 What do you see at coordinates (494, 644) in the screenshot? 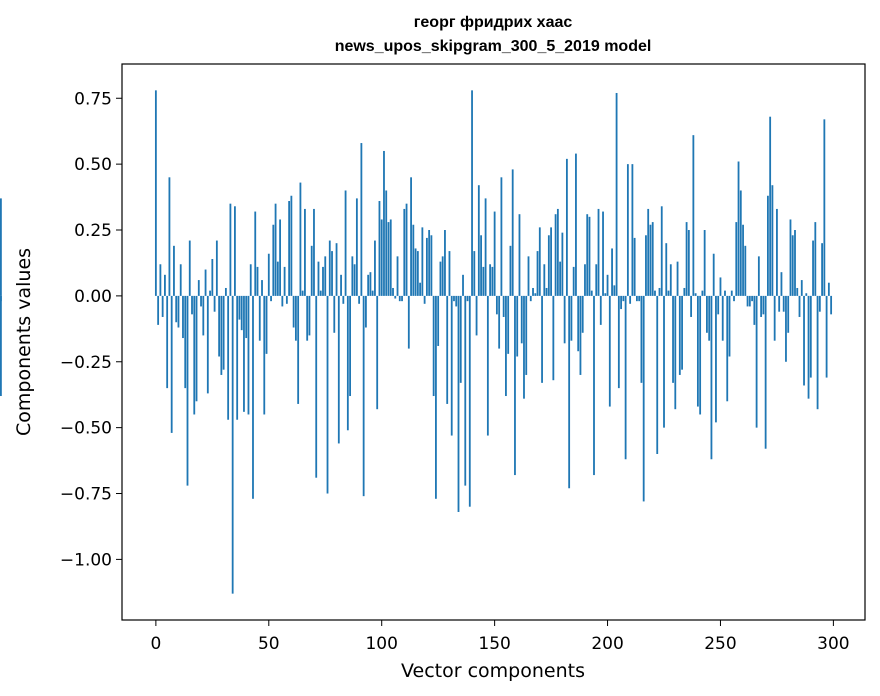
I see `x-tick-label: 150` at bounding box center [494, 644].